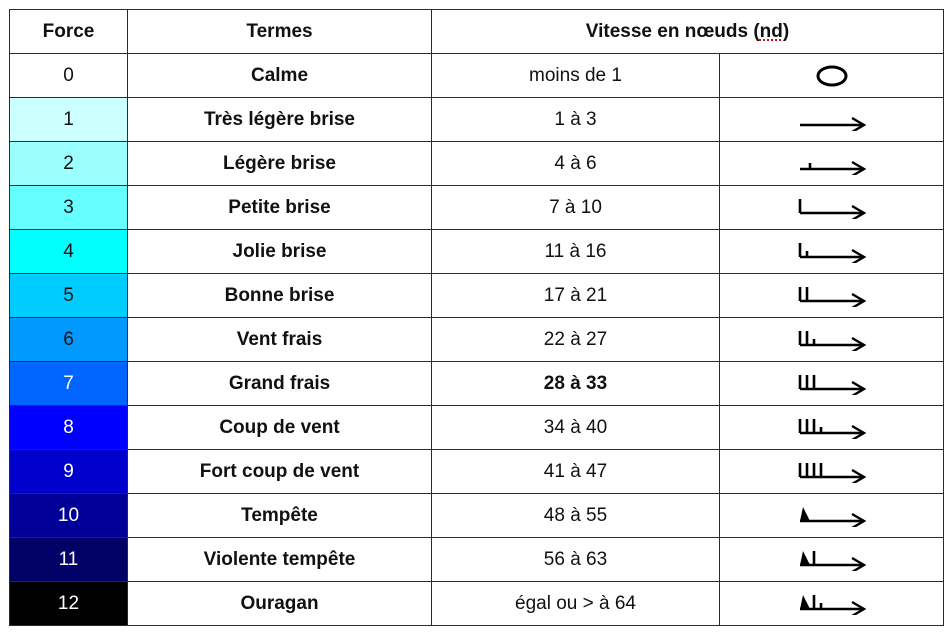  What do you see at coordinates (68, 427) in the screenshot?
I see `force-cell: 8` at bounding box center [68, 427].